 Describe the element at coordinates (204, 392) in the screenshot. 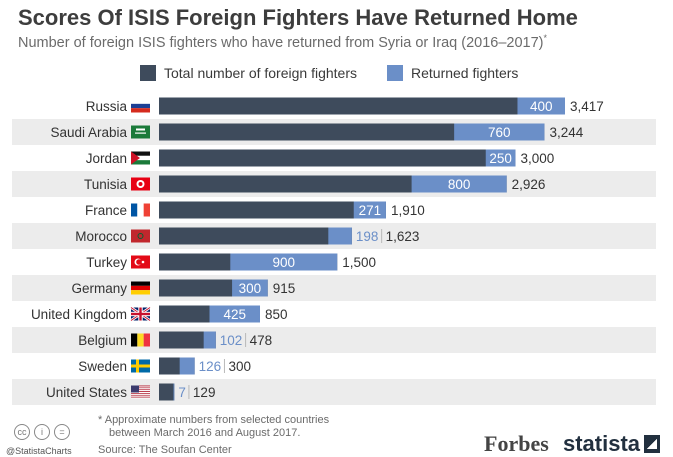

I see `total-value-label: 129` at that location.